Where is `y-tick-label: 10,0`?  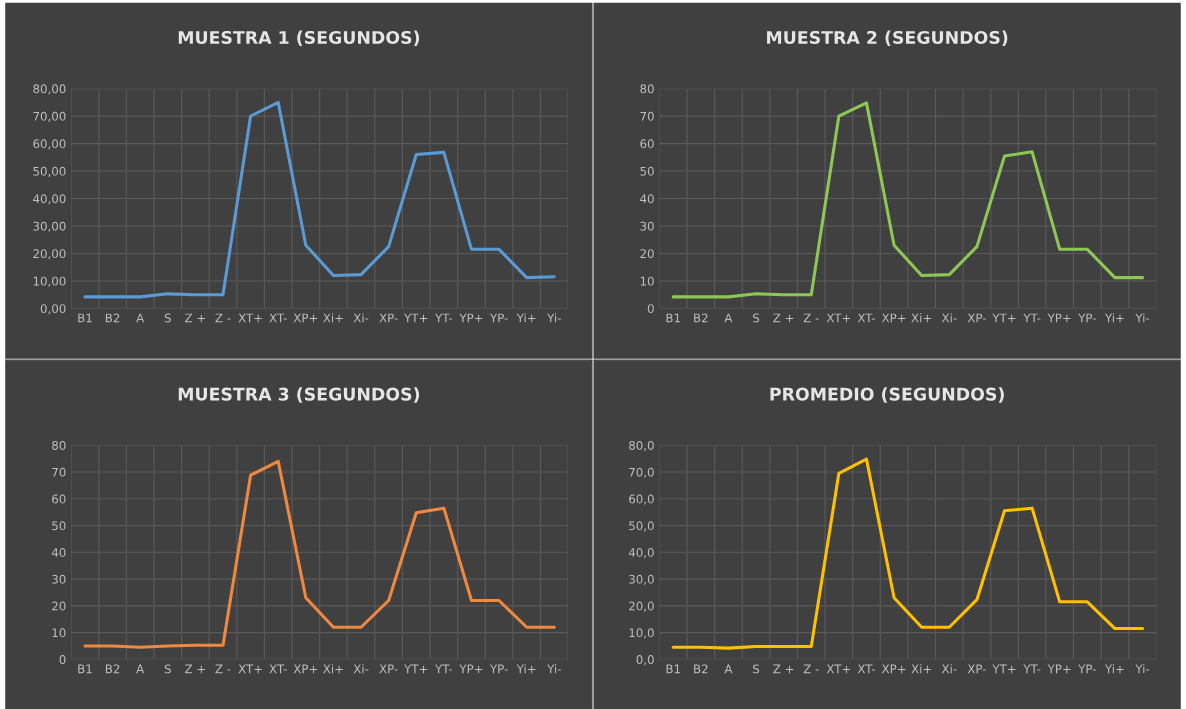
y-tick-label: 10,0 is located at coordinates (641, 633).